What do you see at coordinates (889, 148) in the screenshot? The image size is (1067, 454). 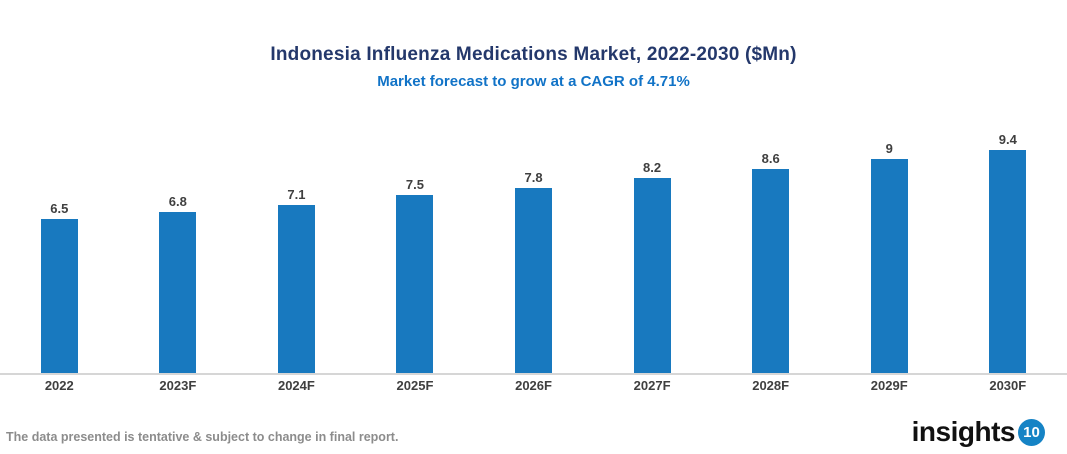 I see `bar-value-label: 9` at bounding box center [889, 148].